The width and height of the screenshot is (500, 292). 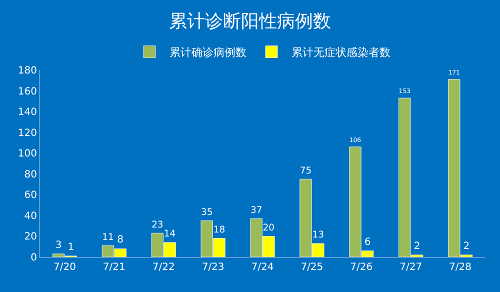 What do you see at coordinates (30, 237) in the screenshot?
I see `y-tick-label: 20` at bounding box center [30, 237].